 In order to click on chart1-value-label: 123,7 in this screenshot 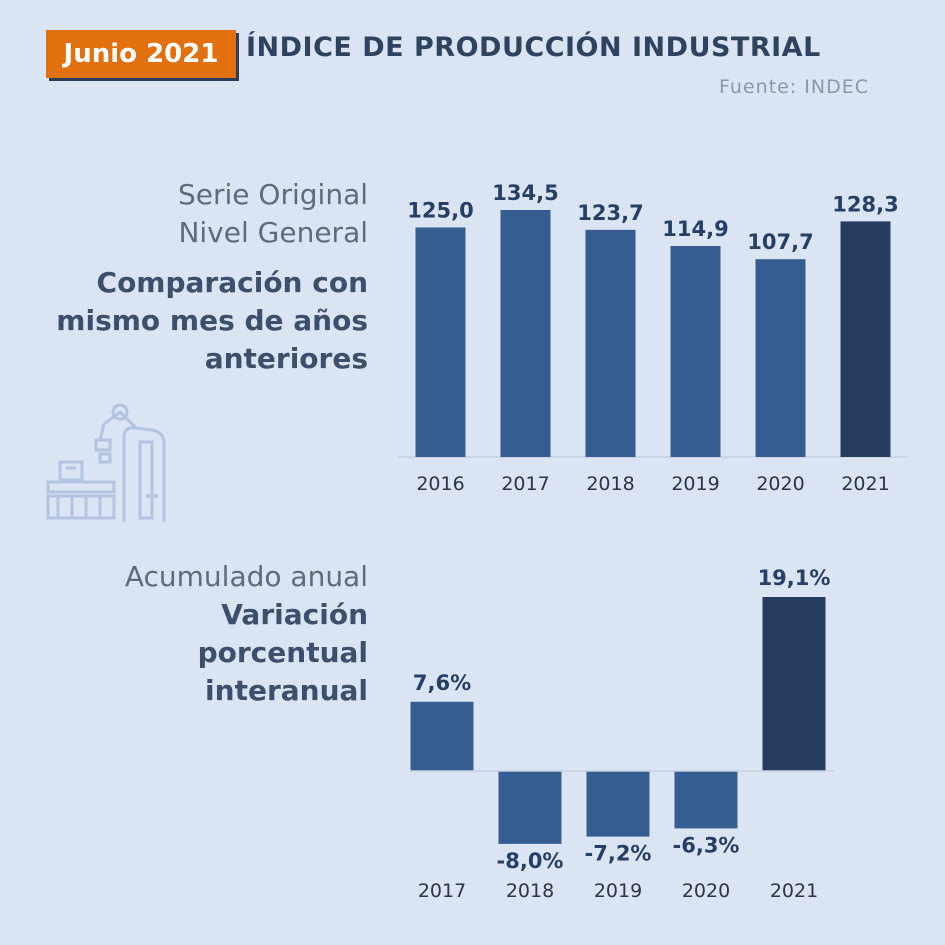, I will do `click(610, 213)`.